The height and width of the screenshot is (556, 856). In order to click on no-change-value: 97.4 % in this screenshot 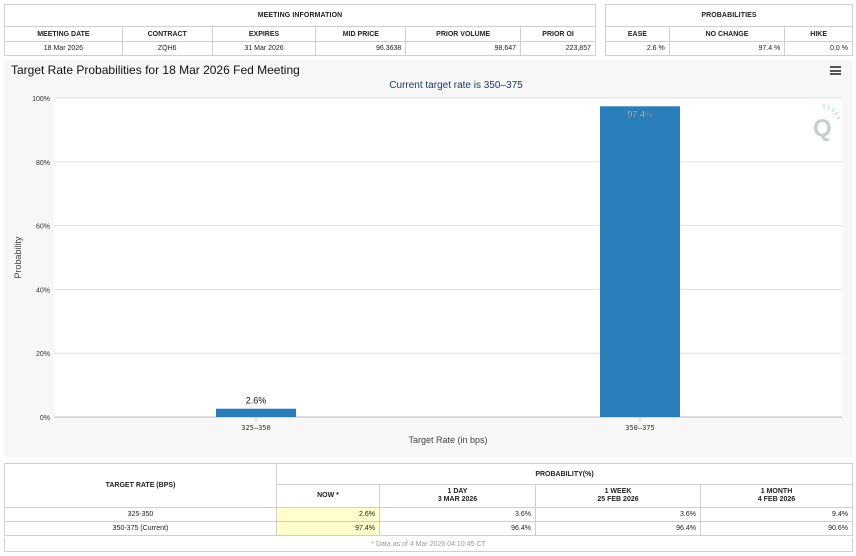, I will do `click(727, 48)`.